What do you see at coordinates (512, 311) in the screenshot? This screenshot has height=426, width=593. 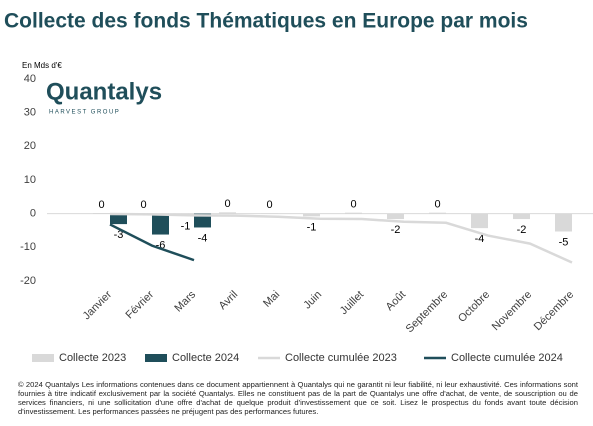 I see `x-tick-label: Novembre` at bounding box center [512, 311].